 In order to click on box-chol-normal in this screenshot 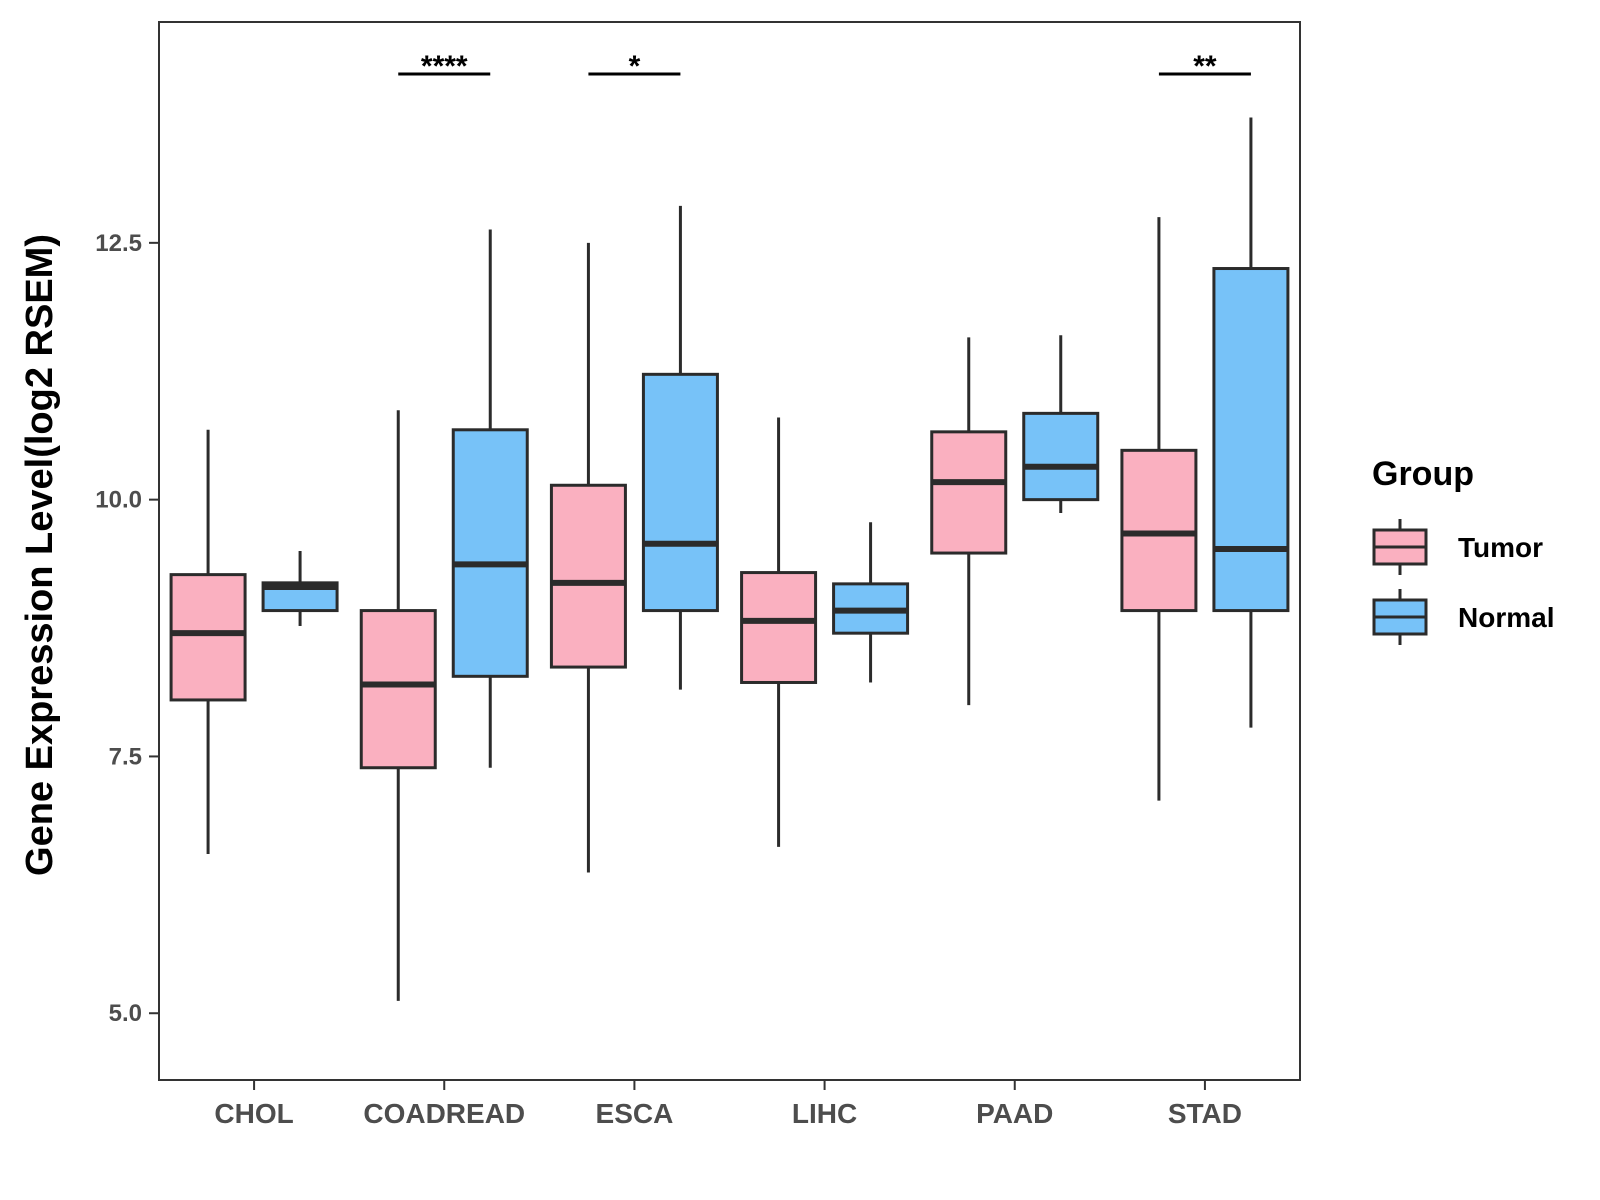, I will do `click(300, 588)`.